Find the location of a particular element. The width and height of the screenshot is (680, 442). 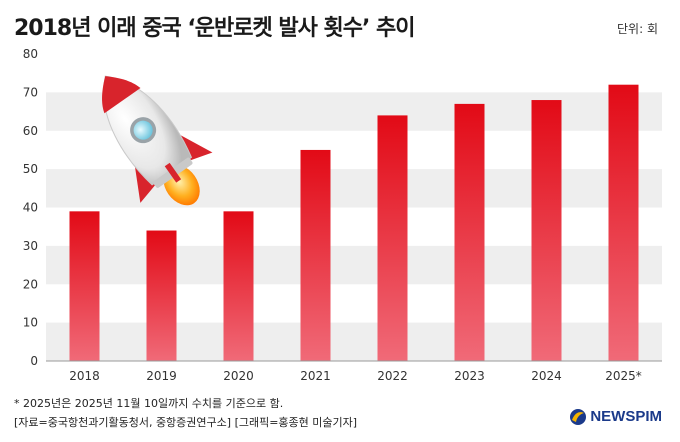

rocket-illustration is located at coordinates (157, 140).